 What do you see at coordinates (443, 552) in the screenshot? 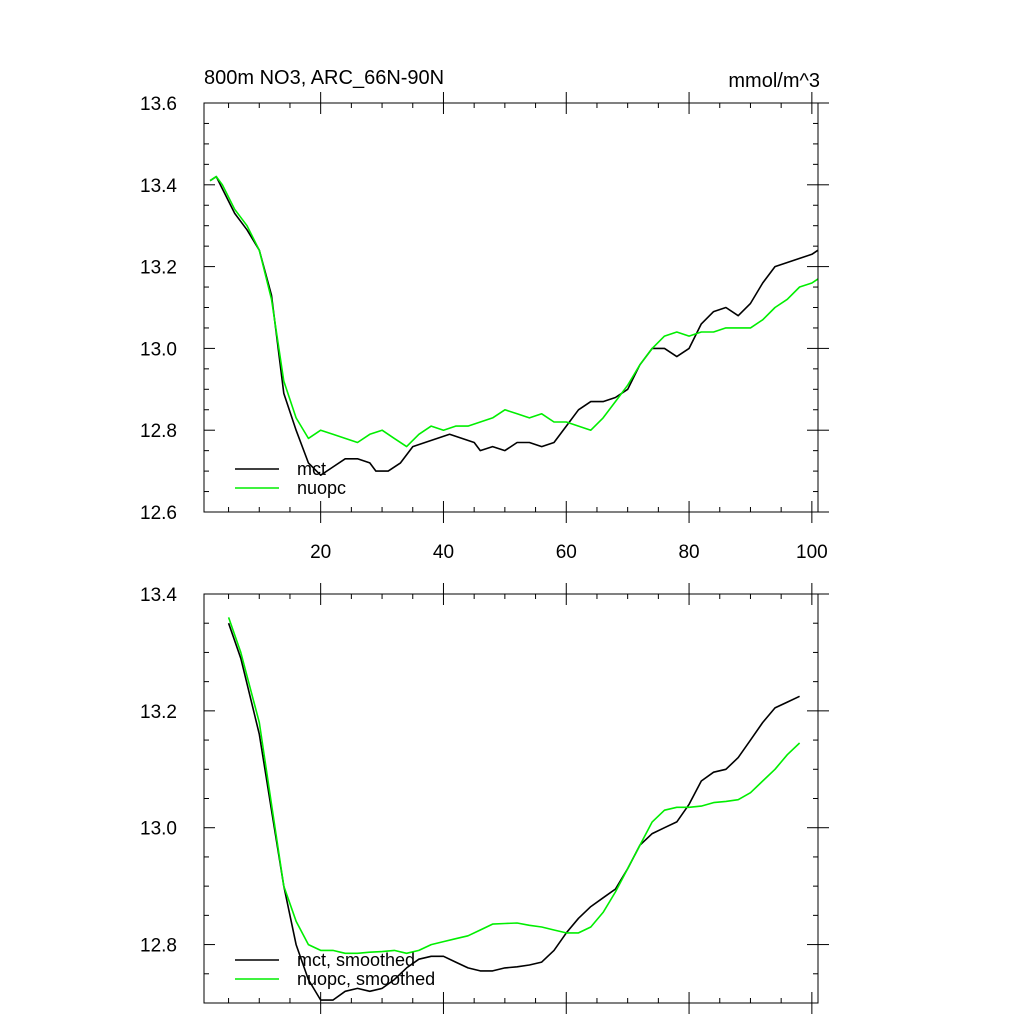
I see `x-tick-label: 40` at bounding box center [443, 552].